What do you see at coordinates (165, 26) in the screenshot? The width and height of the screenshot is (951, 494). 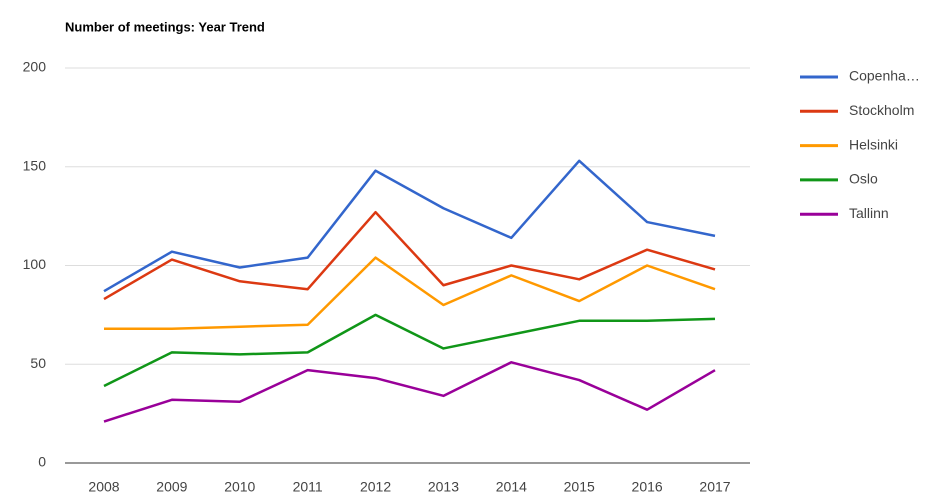 I see `chart-title: Number of meetings: Year Trend` at bounding box center [165, 26].